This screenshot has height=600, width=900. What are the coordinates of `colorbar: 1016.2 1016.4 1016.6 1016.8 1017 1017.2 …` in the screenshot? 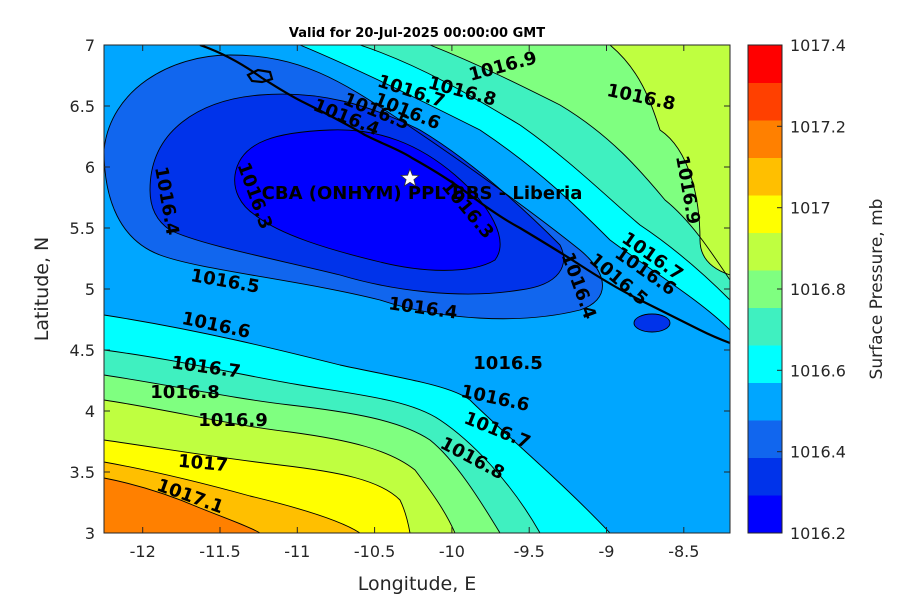 It's located at (817, 289).